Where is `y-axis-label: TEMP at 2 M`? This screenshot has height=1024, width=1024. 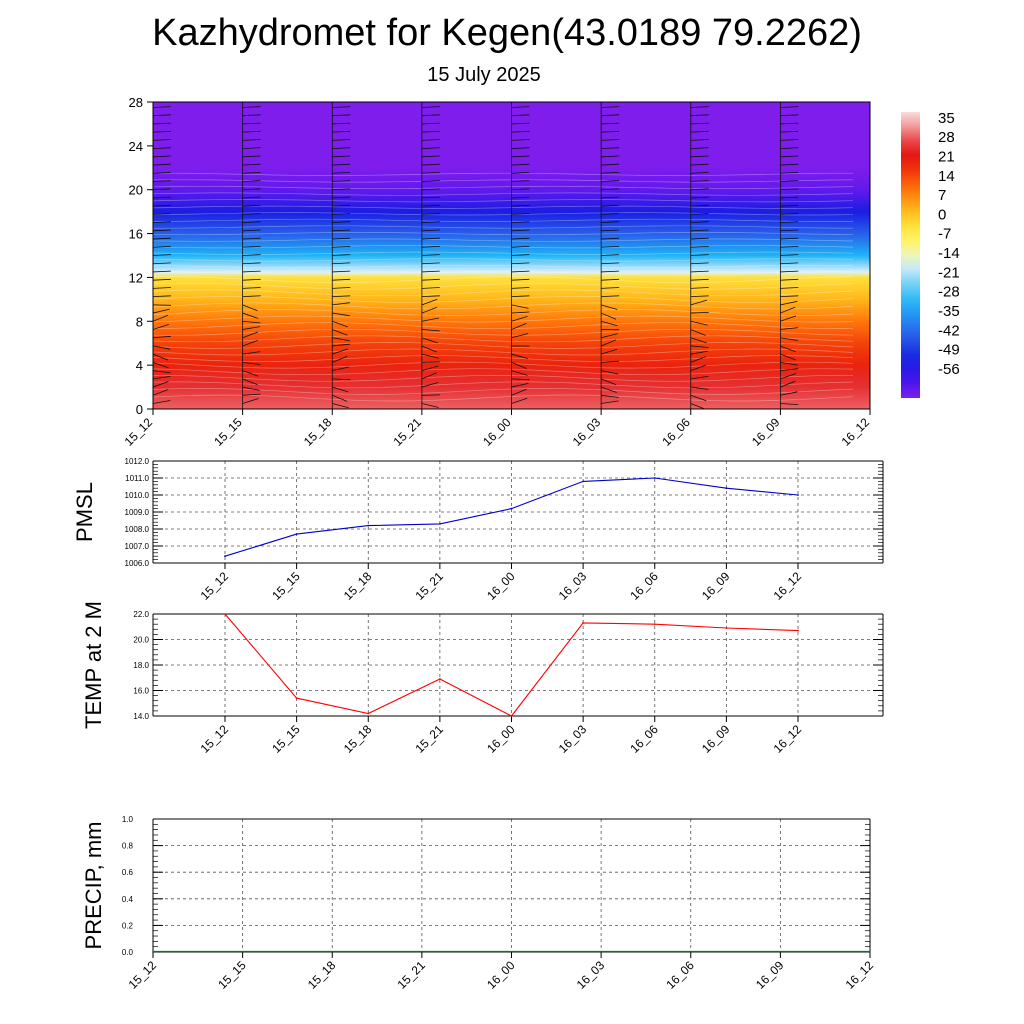
y-axis-label: TEMP at 2 M is located at coordinates (93, 665).